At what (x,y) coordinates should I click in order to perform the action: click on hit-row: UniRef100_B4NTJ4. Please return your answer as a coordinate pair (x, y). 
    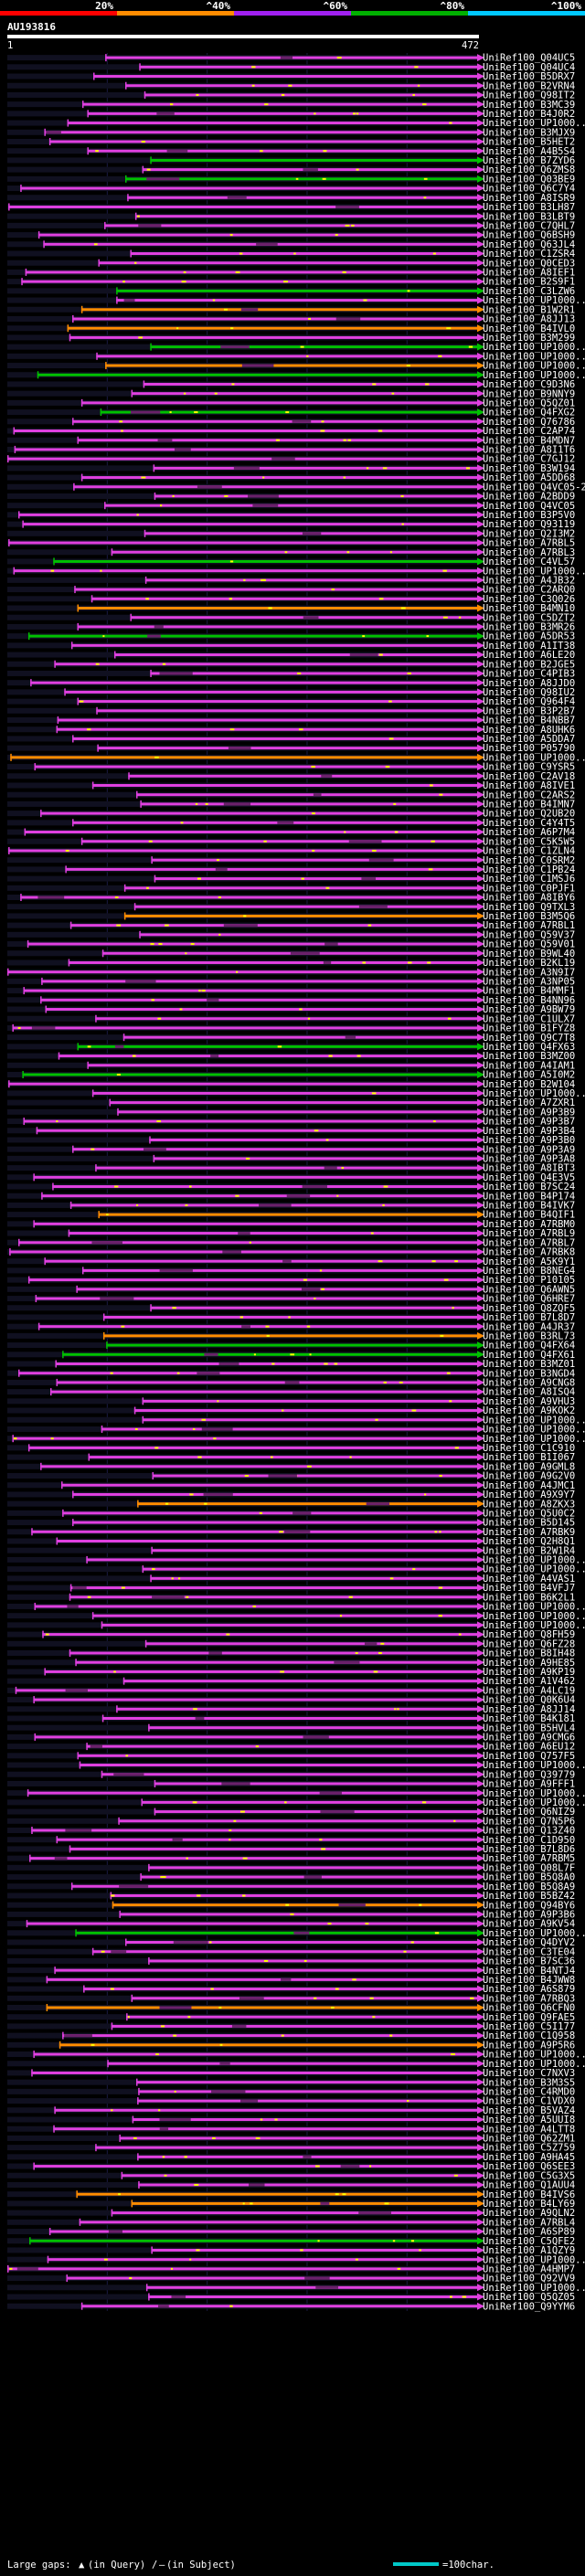
    Looking at the image, I should click on (291, 1971).